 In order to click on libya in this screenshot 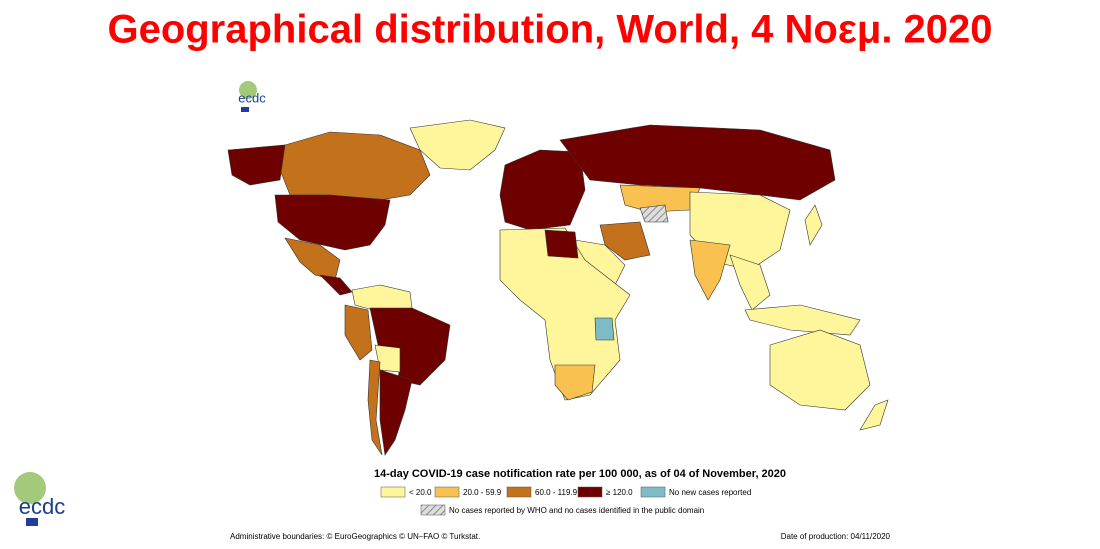, I will do `click(561, 244)`.